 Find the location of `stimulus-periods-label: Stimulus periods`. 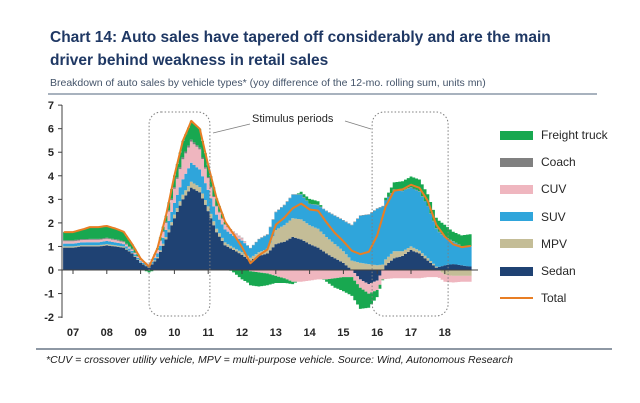

stimulus-periods-label: Stimulus periods is located at coordinates (293, 119).